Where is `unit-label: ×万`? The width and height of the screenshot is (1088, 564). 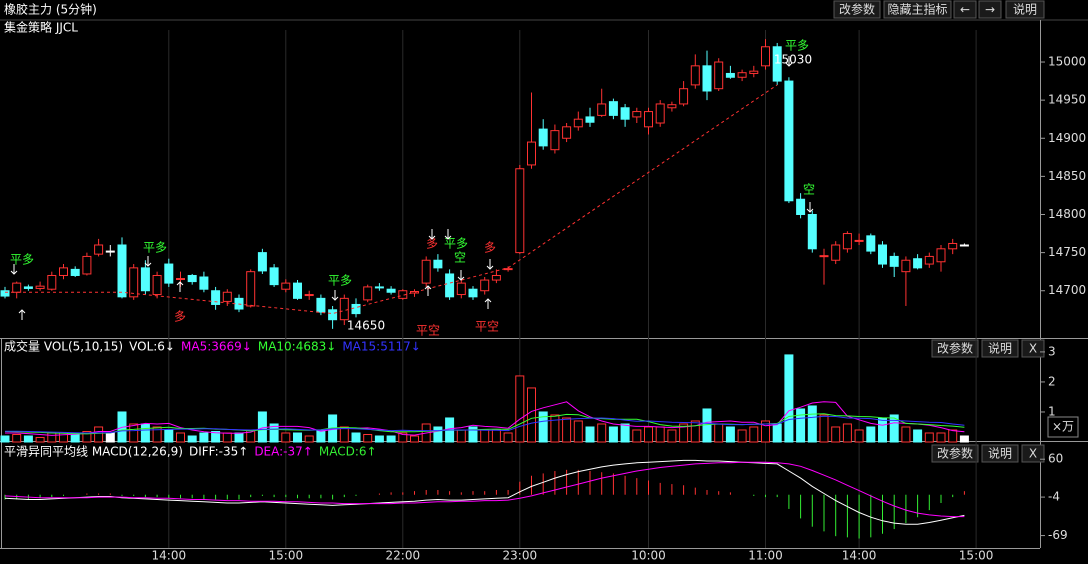
unit-label: ×万 is located at coordinates (1063, 427).